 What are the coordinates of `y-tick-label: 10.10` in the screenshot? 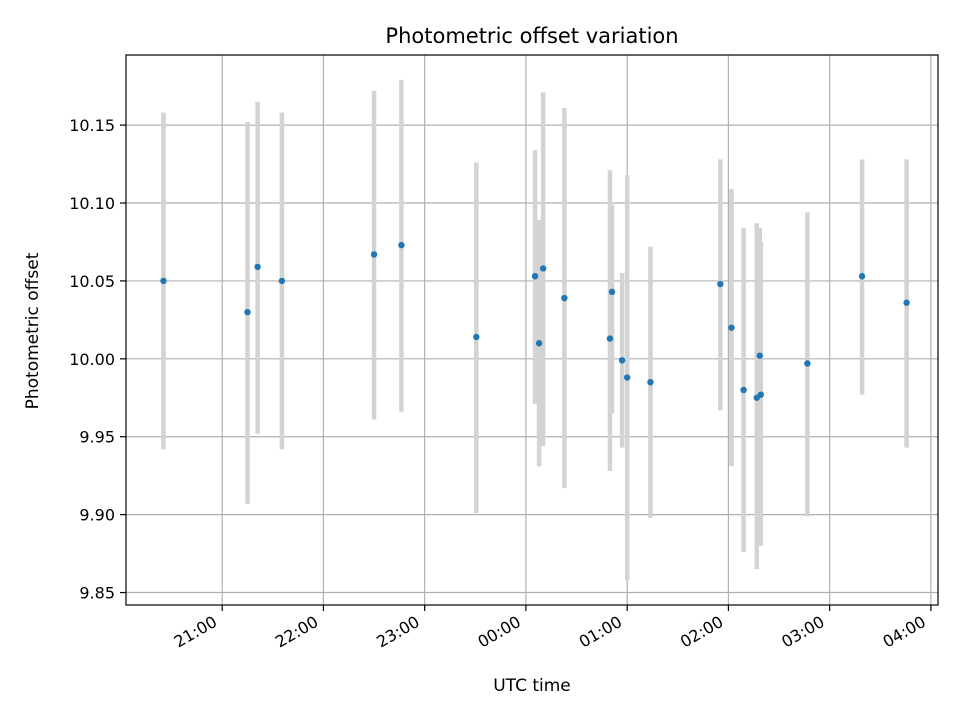 It's located at (92, 203).